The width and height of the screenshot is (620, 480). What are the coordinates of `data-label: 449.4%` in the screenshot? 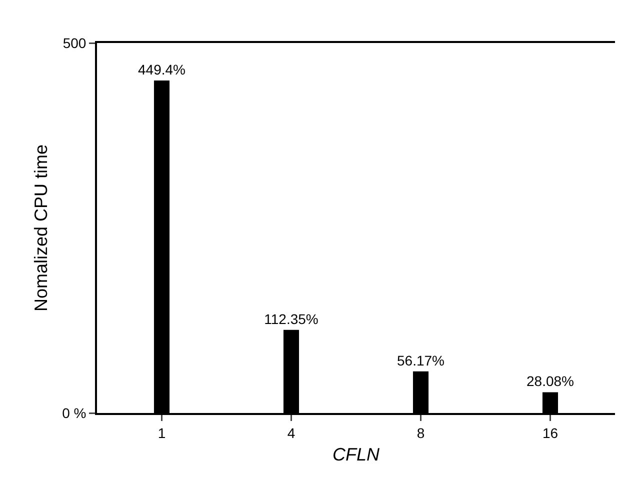 It's located at (162, 69).